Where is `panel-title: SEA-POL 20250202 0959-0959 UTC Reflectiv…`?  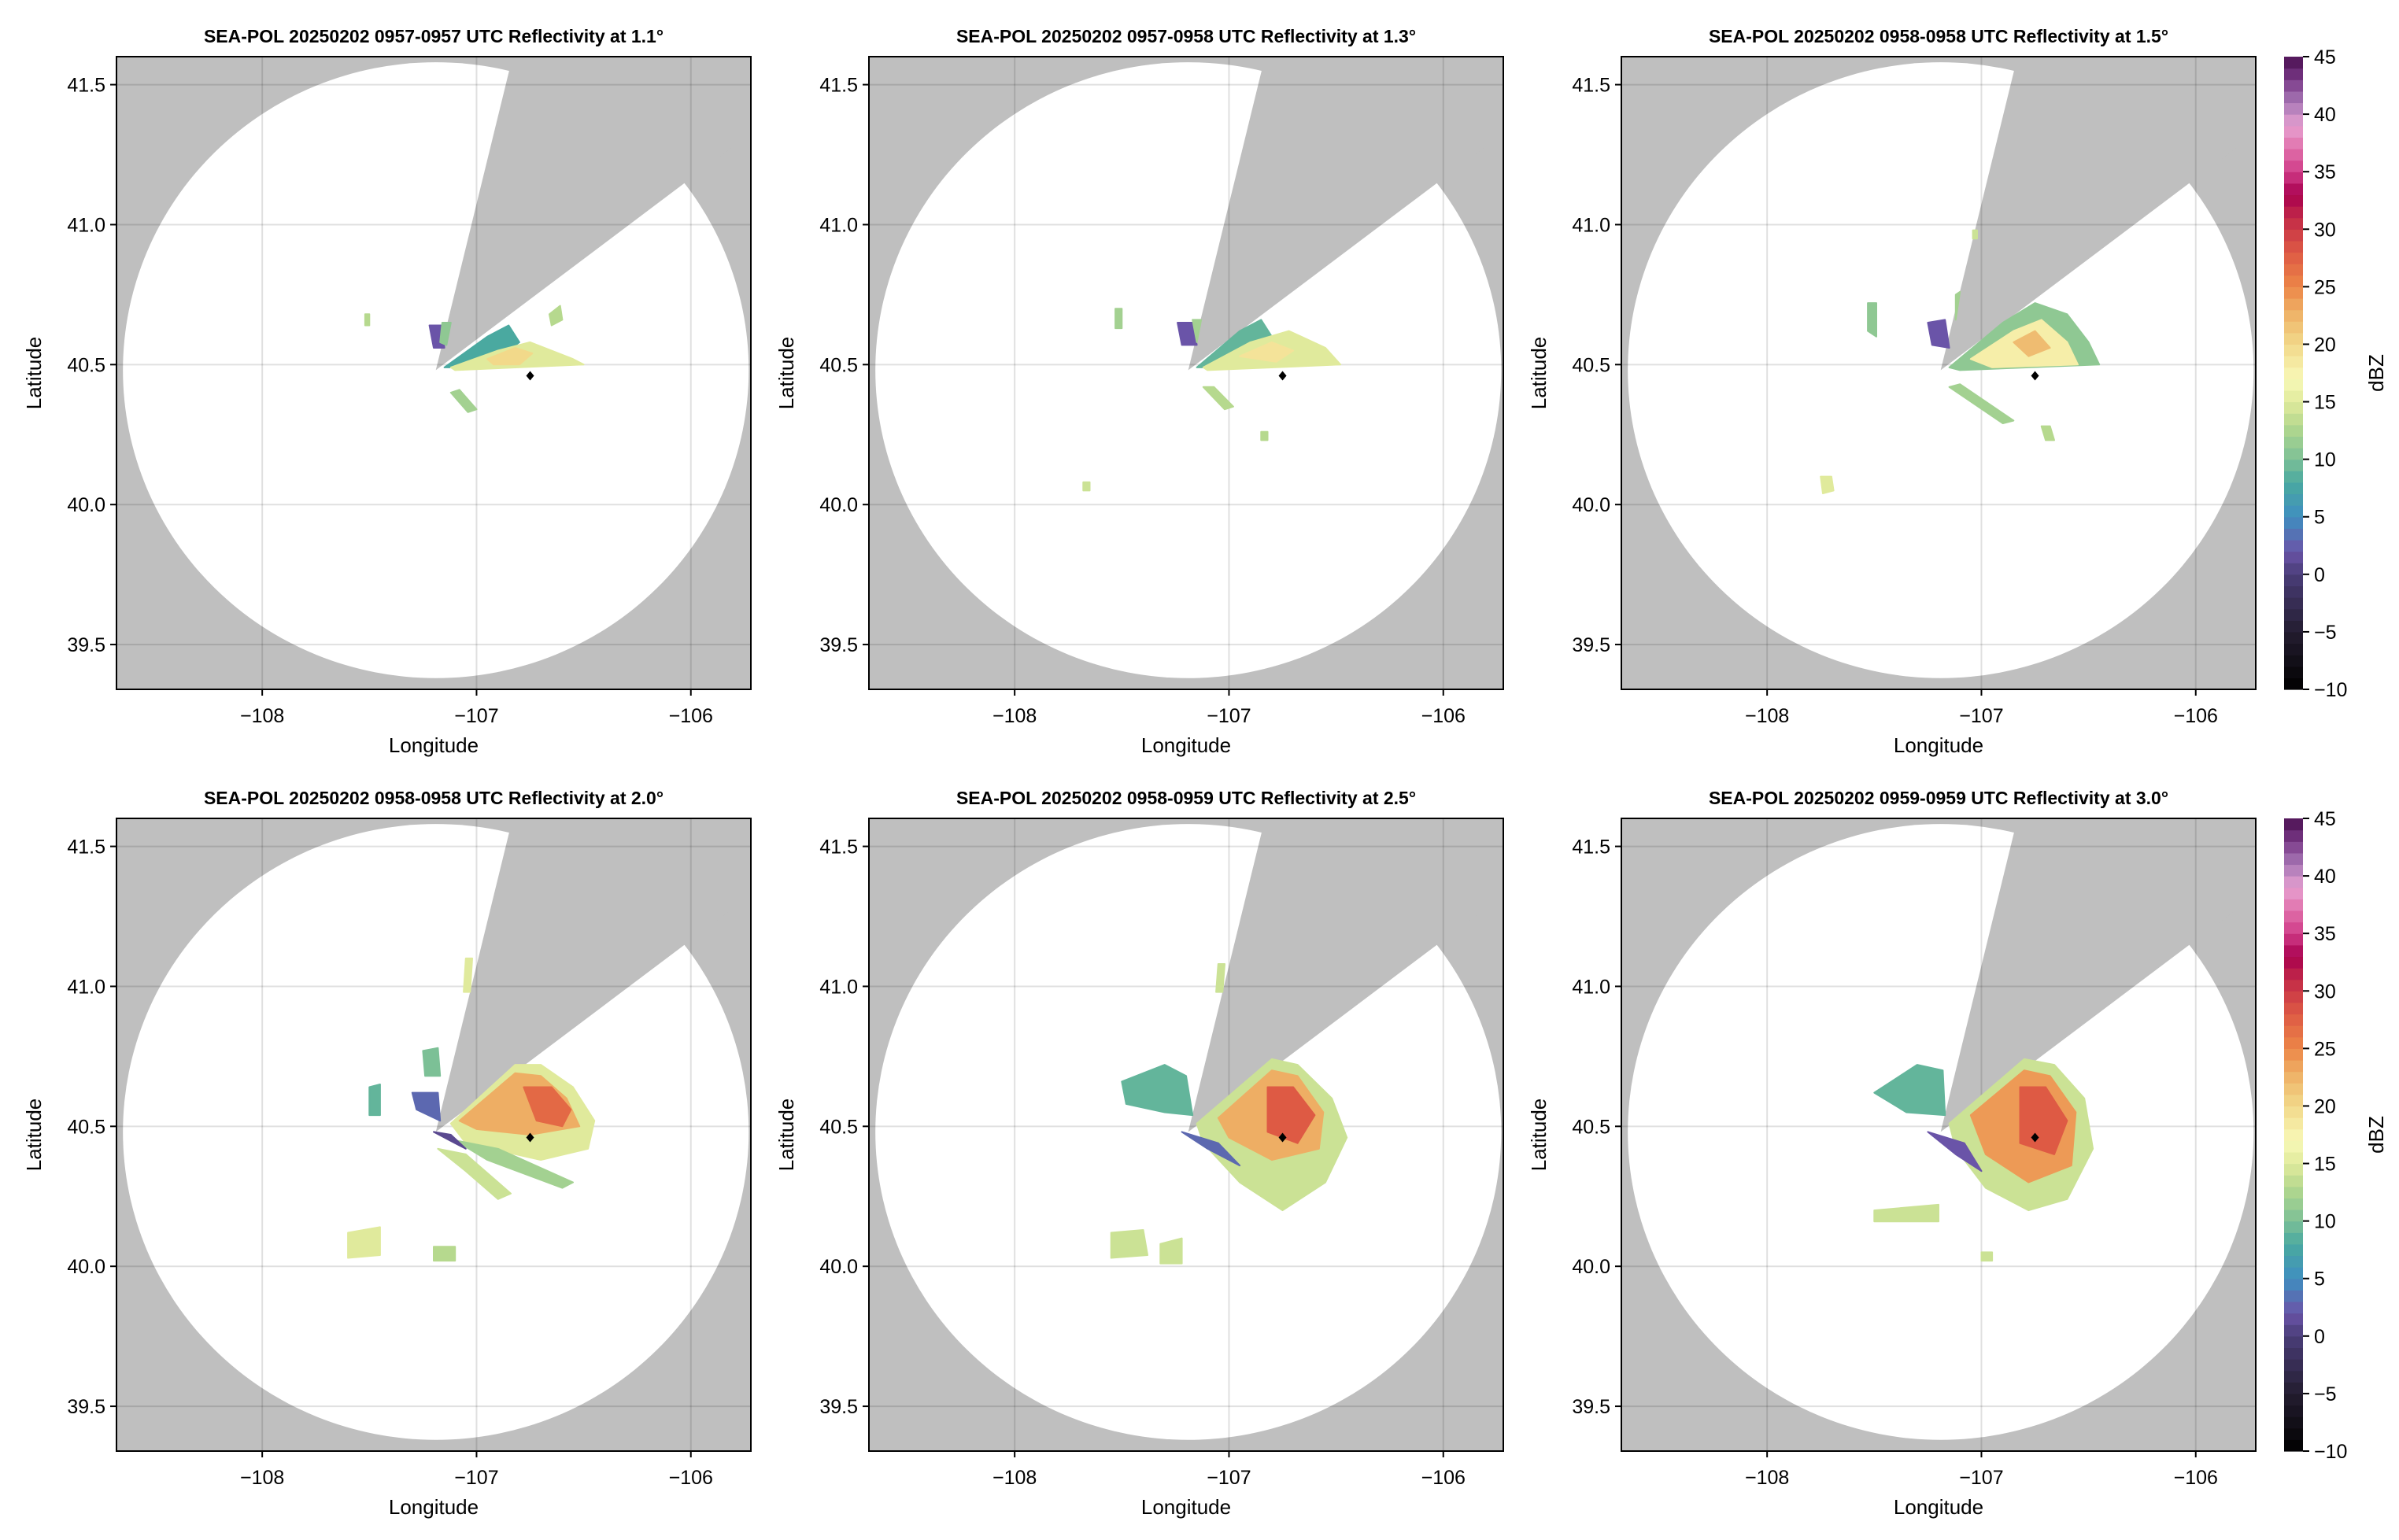
panel-title: SEA-POL 20250202 0959-0959 UTC Reflectiv… is located at coordinates (1938, 798).